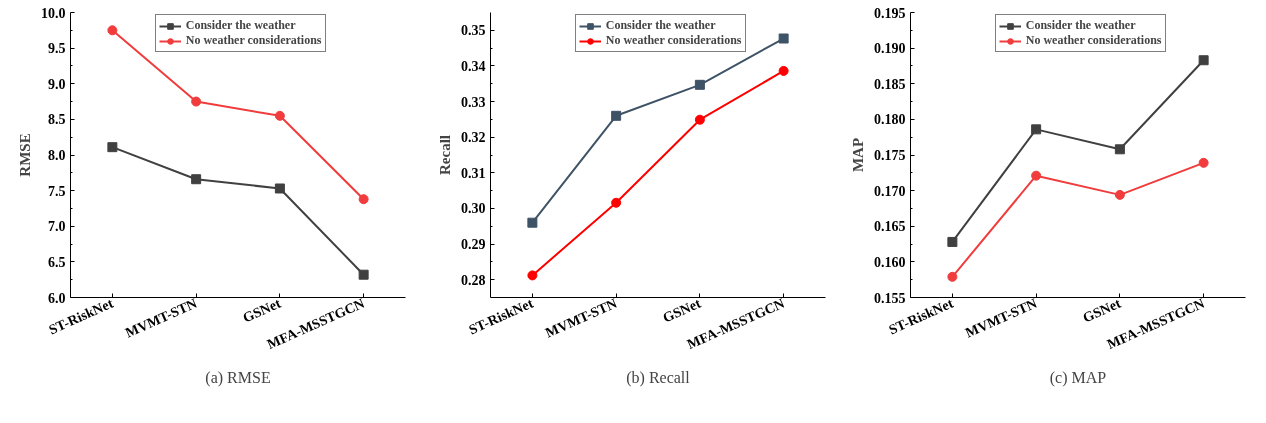 The width and height of the screenshot is (1266, 423). Describe the element at coordinates (890, 262) in the screenshot. I see `y-tick-label: 0.160` at that location.